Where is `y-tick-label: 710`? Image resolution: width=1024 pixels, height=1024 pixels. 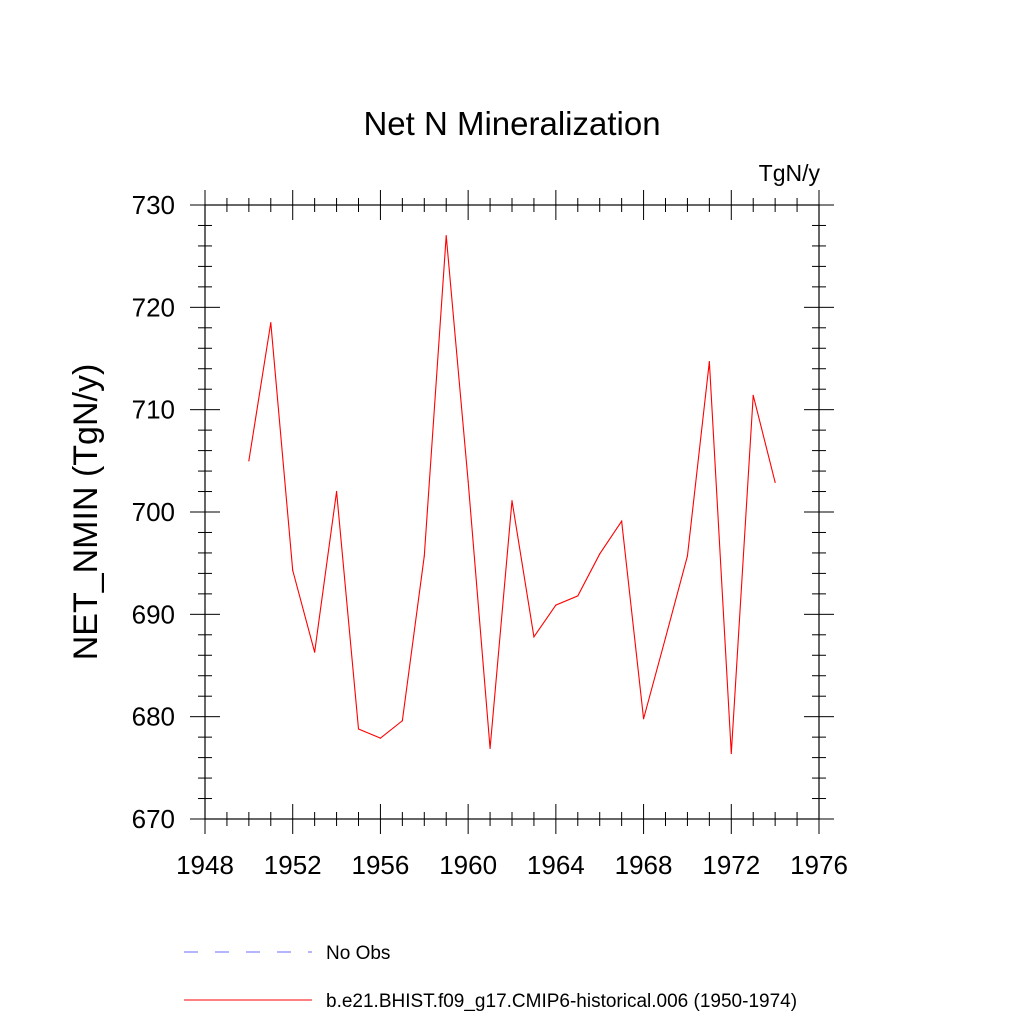 y-tick-label: 710 is located at coordinates (153, 410).